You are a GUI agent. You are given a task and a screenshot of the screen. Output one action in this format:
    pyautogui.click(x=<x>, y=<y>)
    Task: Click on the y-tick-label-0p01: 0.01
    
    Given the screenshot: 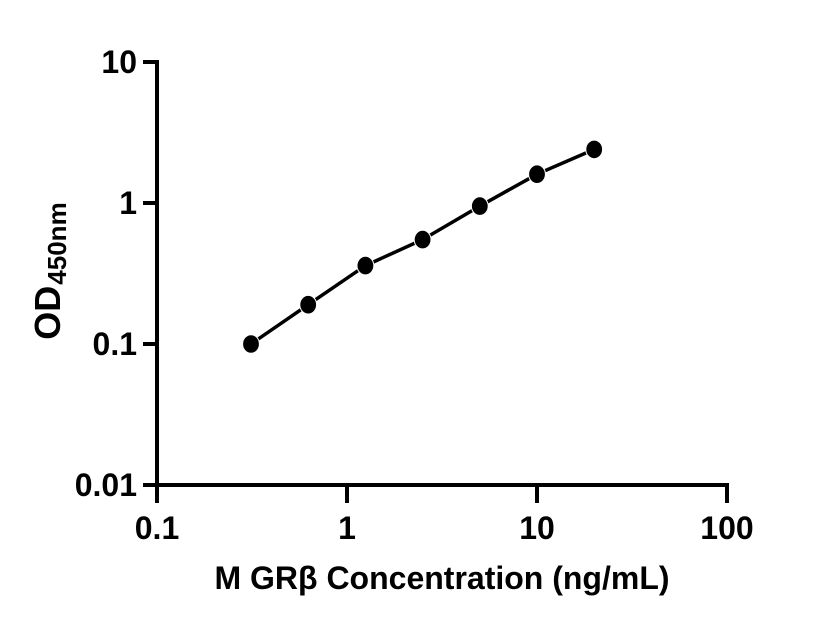 What is the action you would take?
    pyautogui.click(x=105, y=485)
    